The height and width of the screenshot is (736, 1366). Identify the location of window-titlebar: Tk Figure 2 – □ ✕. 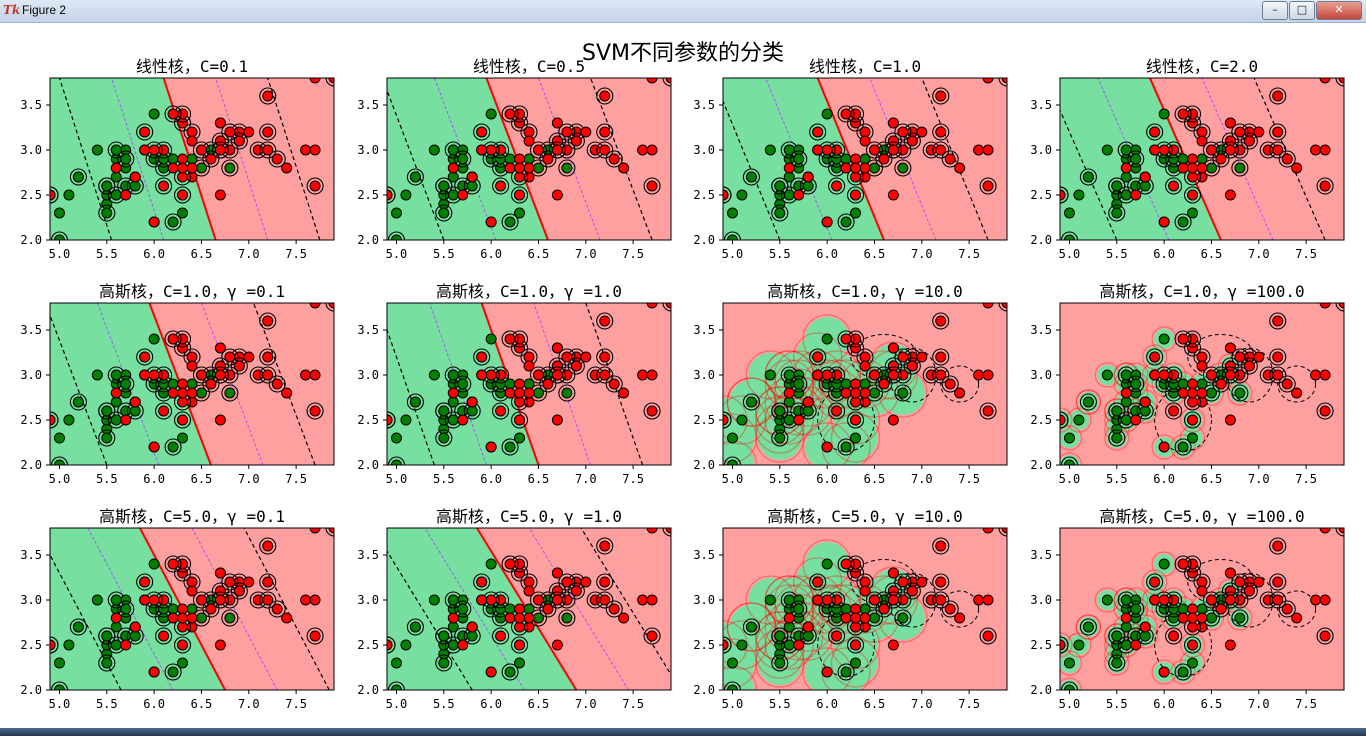
(683, 11).